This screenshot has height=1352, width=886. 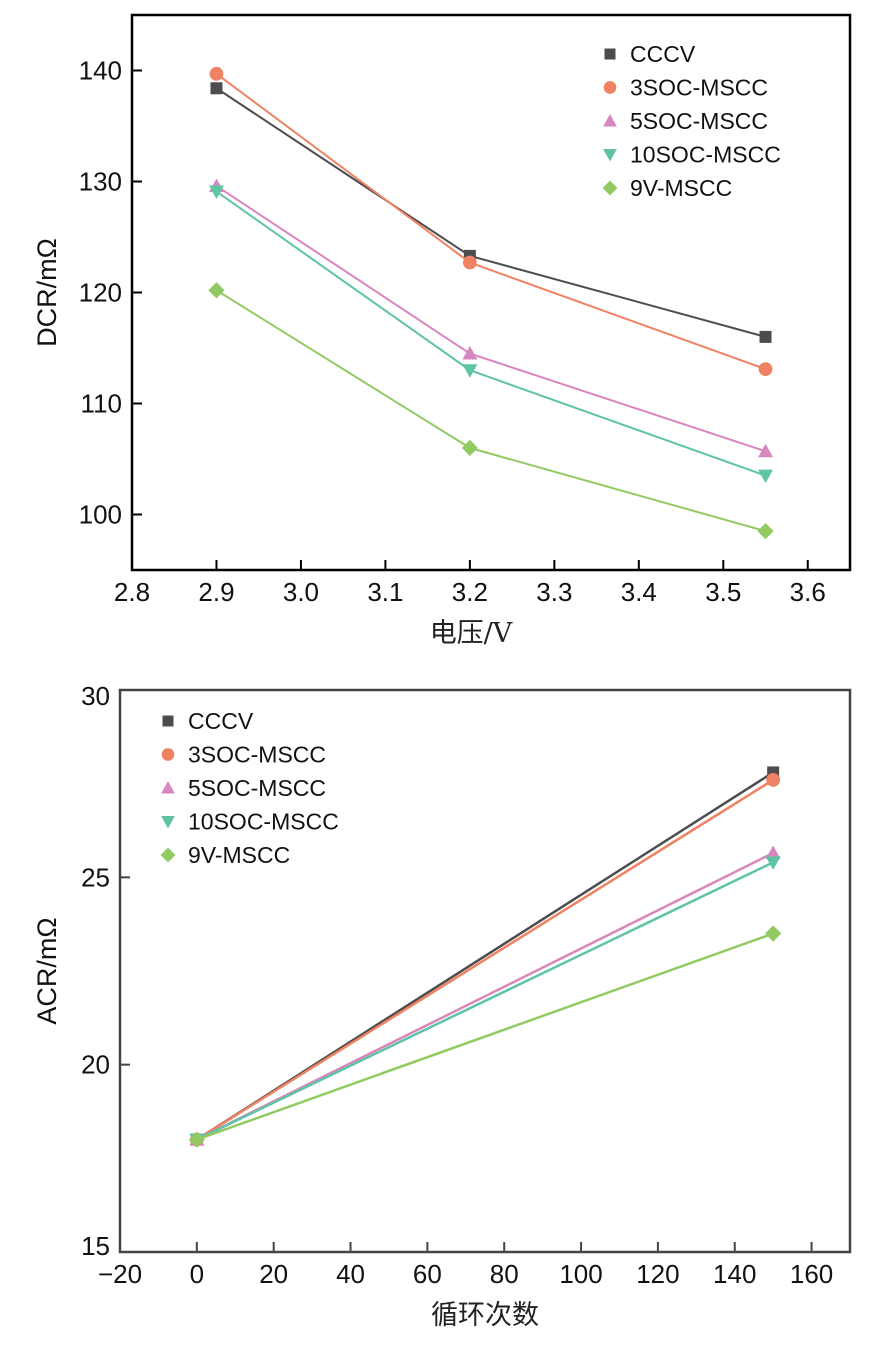 I want to click on y-tick-label: 20, so click(x=95, y=1065).